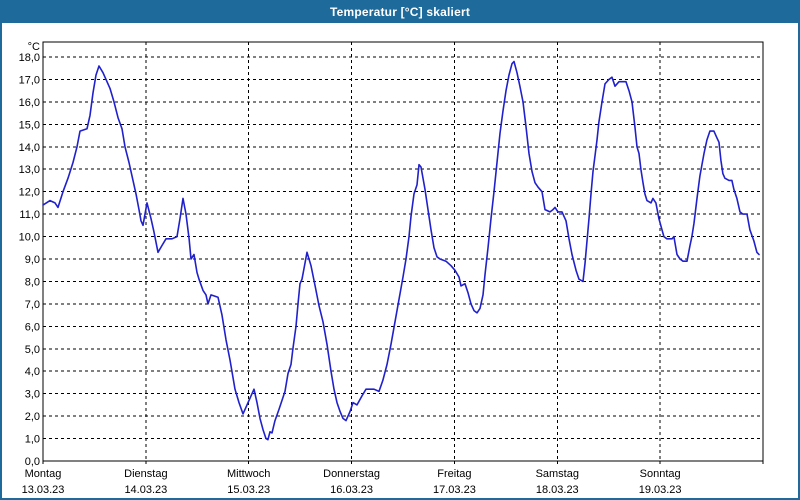  Describe the element at coordinates (32, 395) in the screenshot. I see `y-tick-label: 3,0` at that location.